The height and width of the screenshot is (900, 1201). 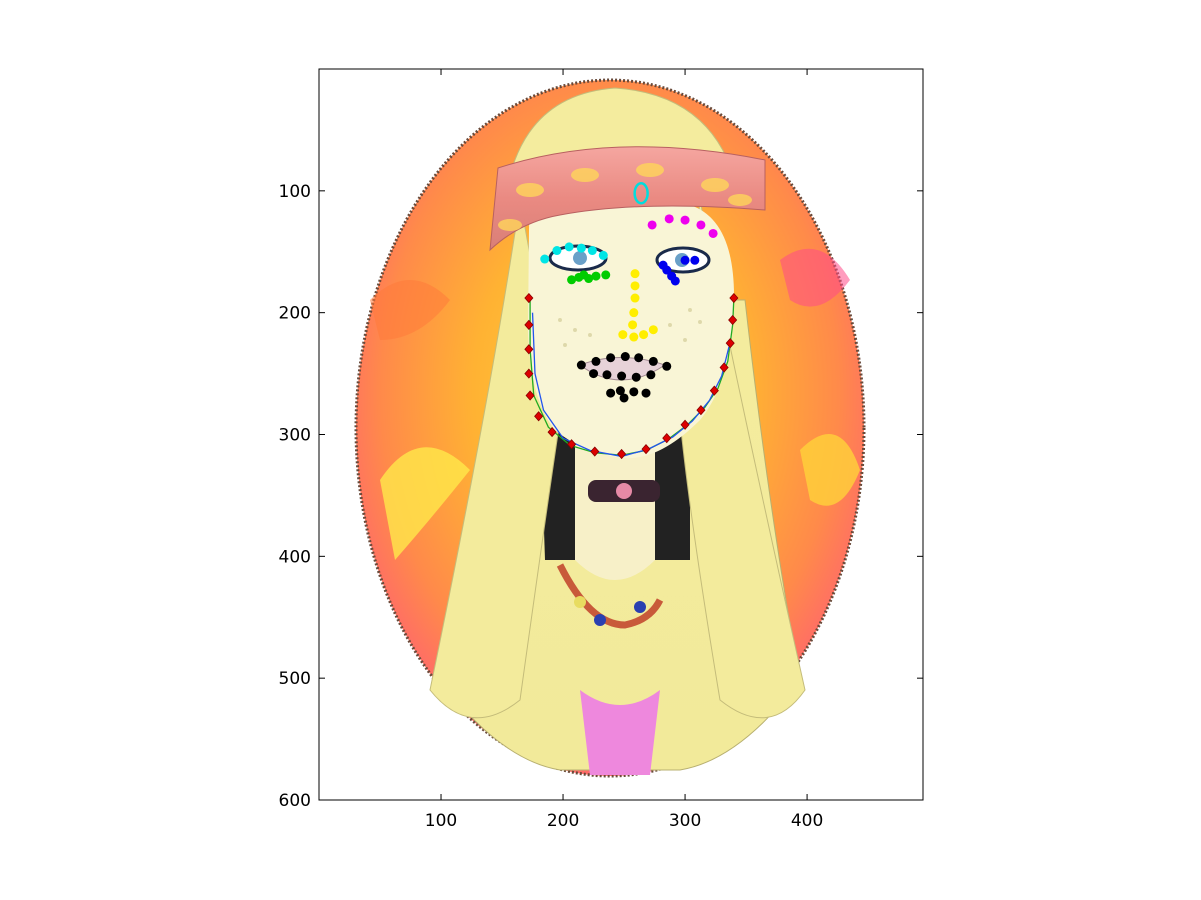 What do you see at coordinates (295, 314) in the screenshot?
I see `y-tick-label: 200` at bounding box center [295, 314].